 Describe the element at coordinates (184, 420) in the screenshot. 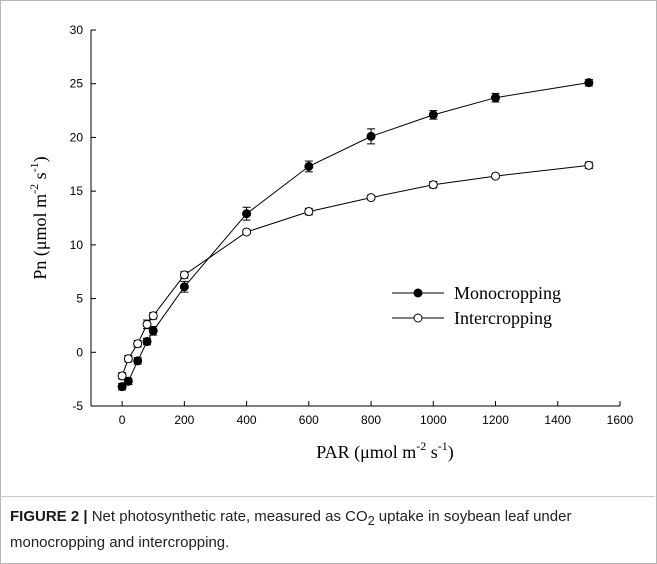

I see `x-tick-label: 200` at that location.